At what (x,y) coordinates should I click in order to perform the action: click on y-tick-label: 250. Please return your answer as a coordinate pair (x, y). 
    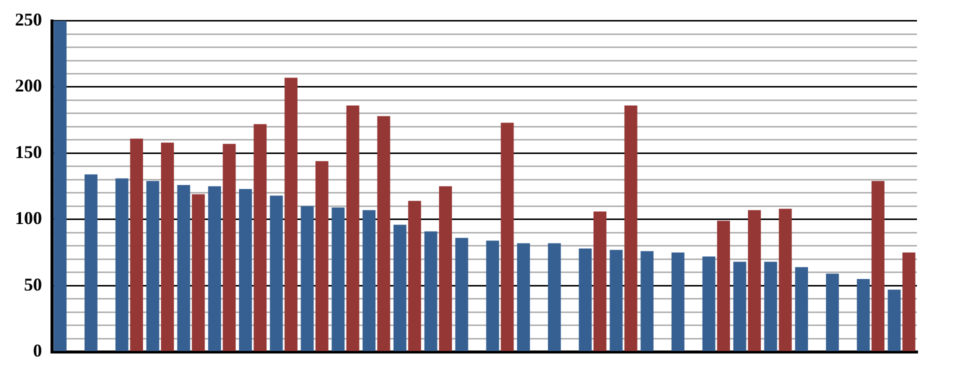
    Looking at the image, I should click on (28, 19).